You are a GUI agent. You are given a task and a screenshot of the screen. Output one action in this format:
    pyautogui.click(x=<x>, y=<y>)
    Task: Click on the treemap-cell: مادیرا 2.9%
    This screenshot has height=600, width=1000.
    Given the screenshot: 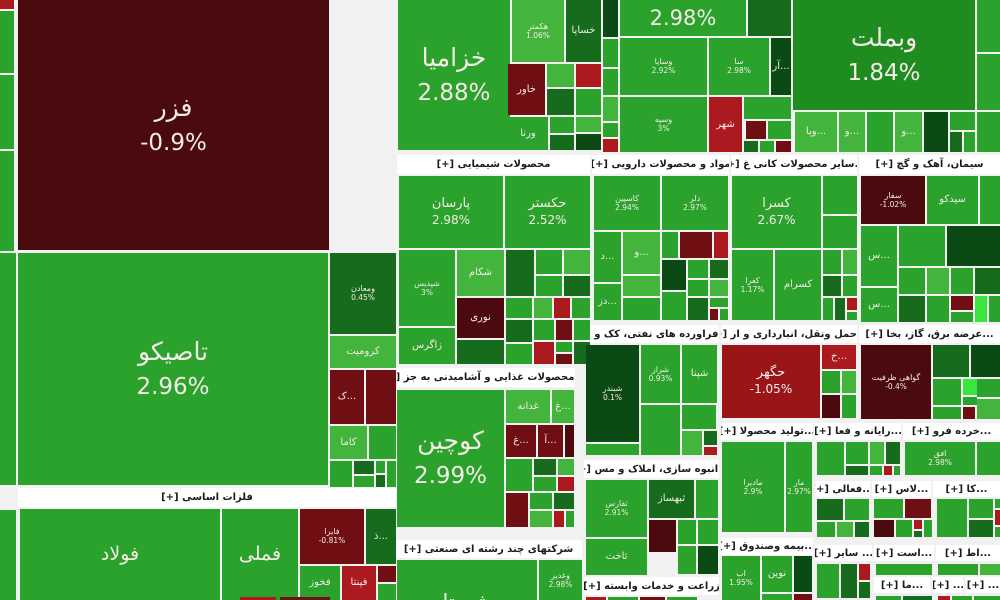 What is the action you would take?
    pyautogui.click(x=753, y=487)
    